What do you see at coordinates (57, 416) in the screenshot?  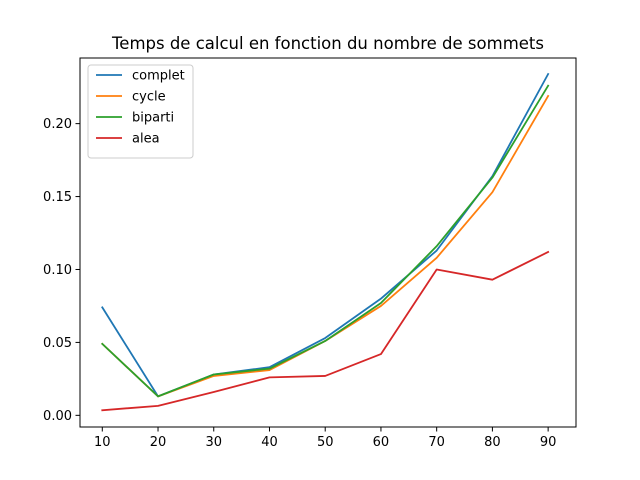 I see `y-tick-label: 0.00` at bounding box center [57, 416].